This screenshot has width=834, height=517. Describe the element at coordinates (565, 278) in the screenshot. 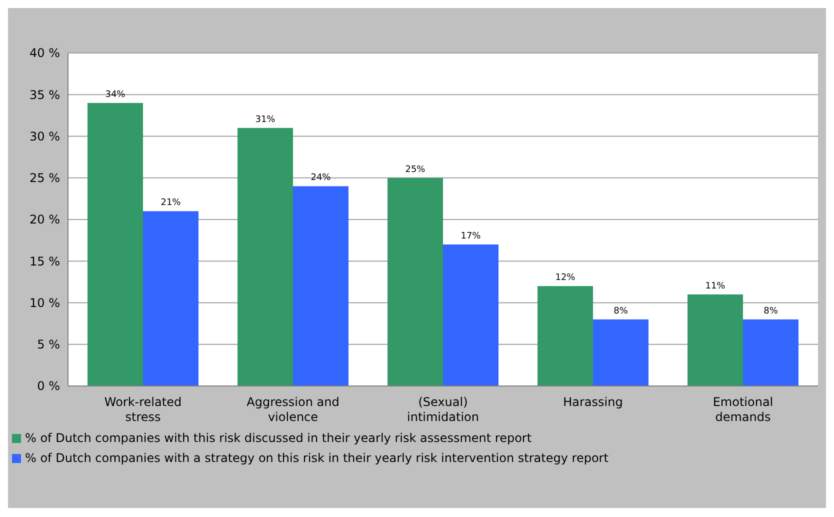

I see `data-label: 12%` at that location.